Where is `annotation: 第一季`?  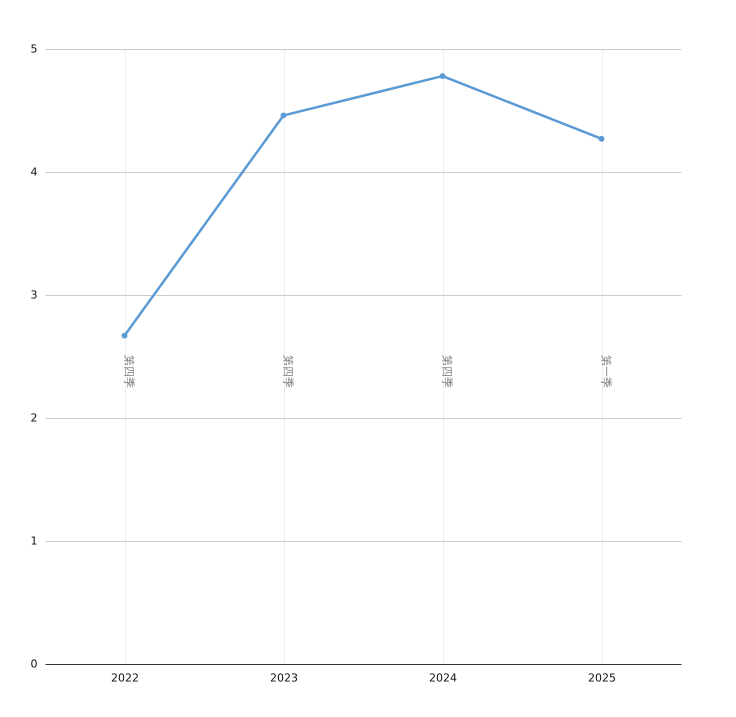 annotation: 第一季 is located at coordinates (606, 371).